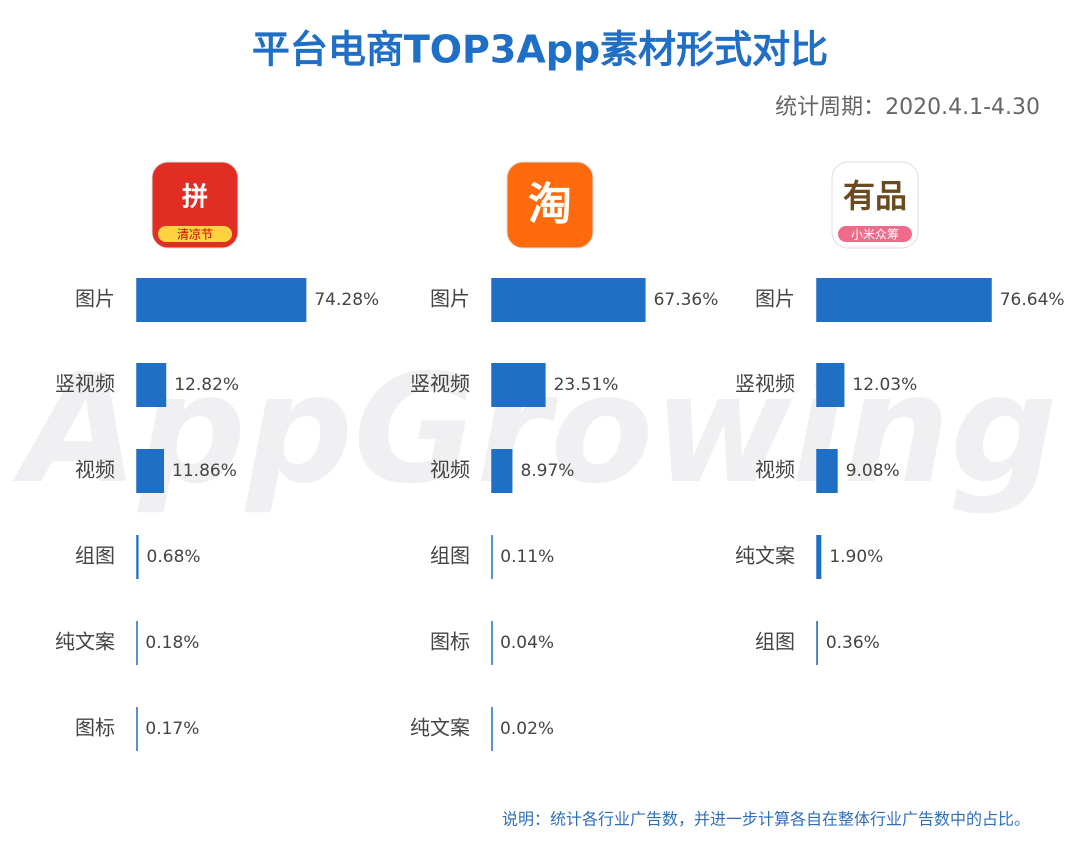  I want to click on value-label: 74.28%, so click(346, 300).